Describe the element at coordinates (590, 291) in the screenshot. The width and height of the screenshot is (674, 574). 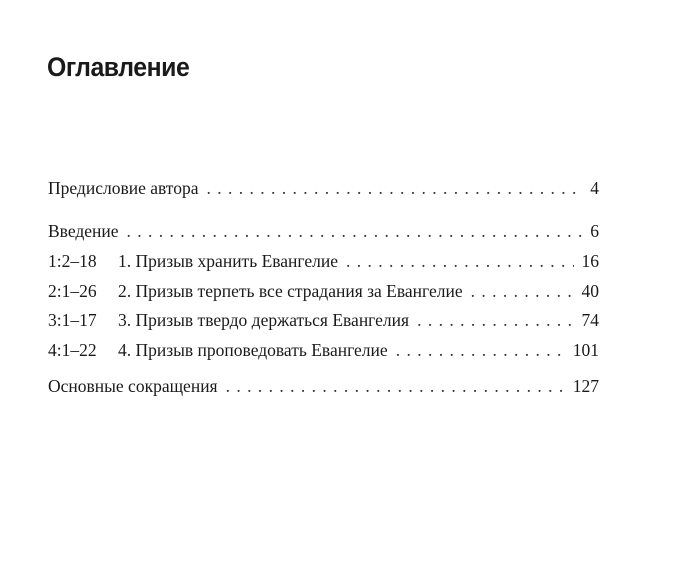
I see `entry-page: 40` at that location.